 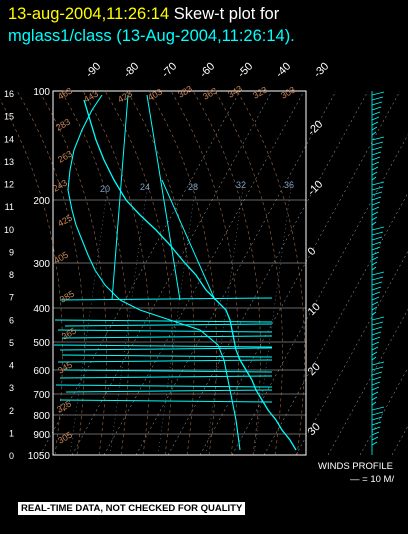 What do you see at coordinates (11, 456) in the screenshot?
I see `height-tick-label: 0` at bounding box center [11, 456].